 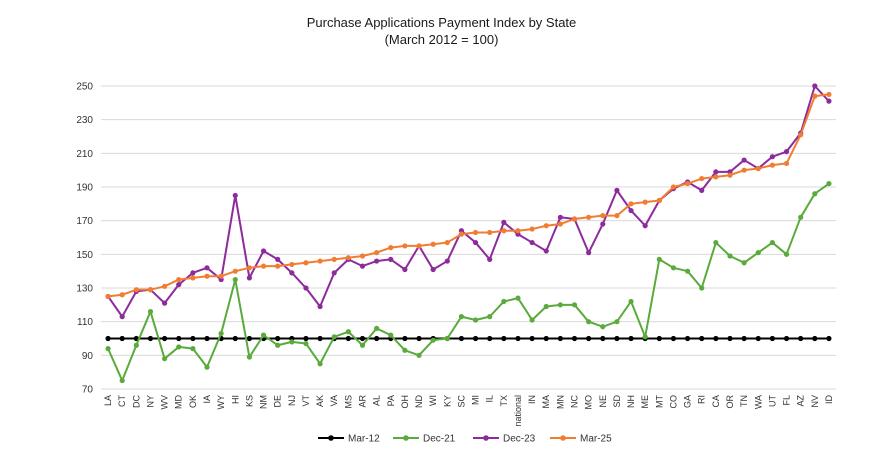 I want to click on legend: Mar-12 Dec-21 Dec-23 Mar-25, so click(x=465, y=439).